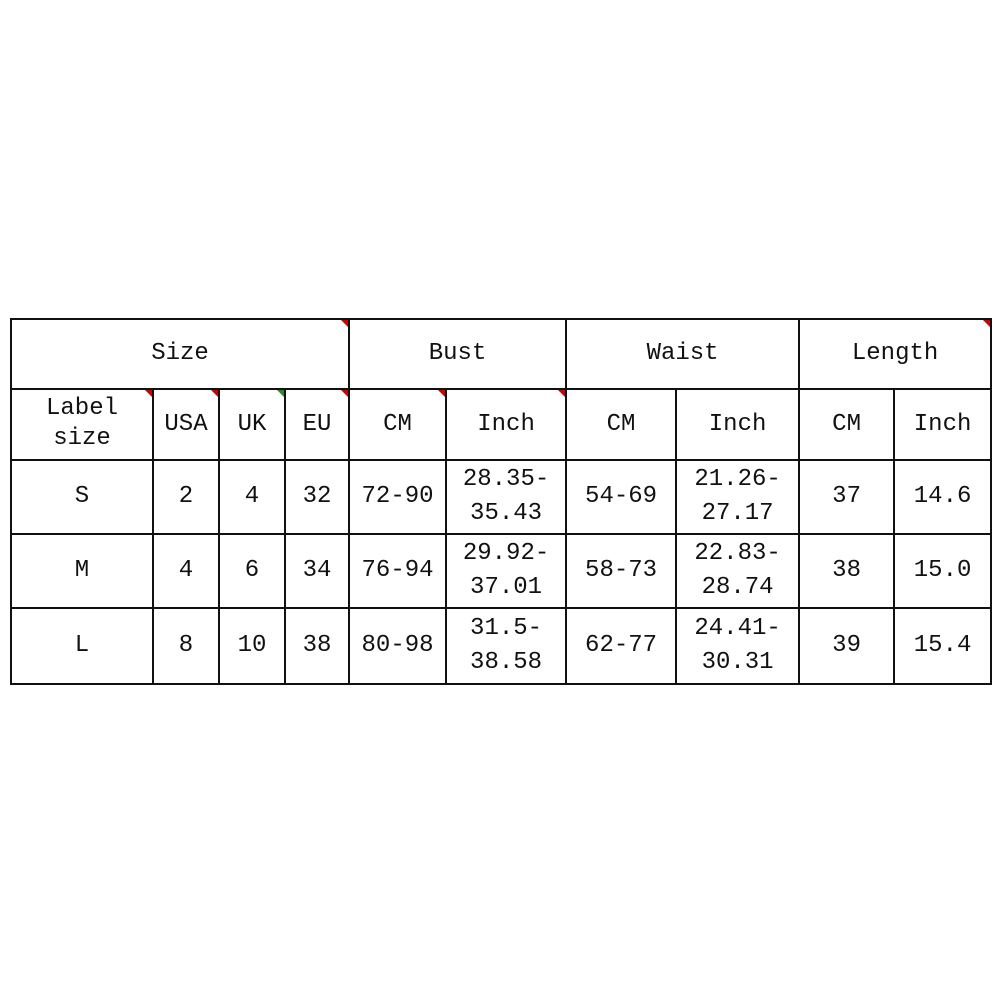 This screenshot has height=1001, width=1001. Describe the element at coordinates (737, 662) in the screenshot. I see `cell-text: 30.31` at that location.